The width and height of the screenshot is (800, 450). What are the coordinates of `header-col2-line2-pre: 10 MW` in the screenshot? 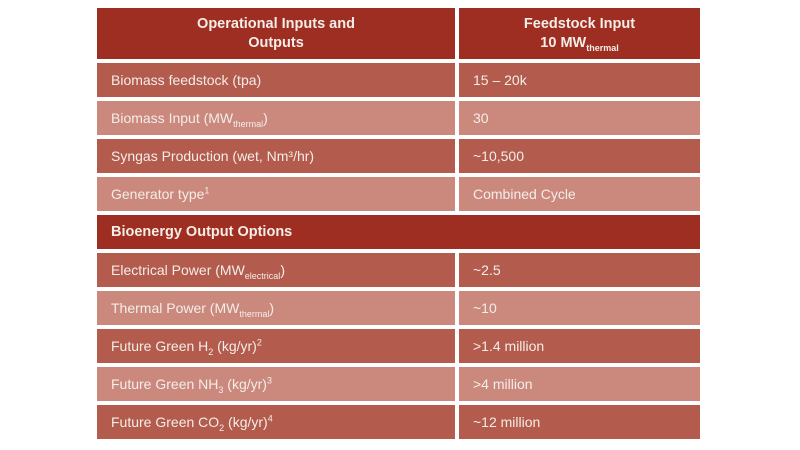 It's located at (563, 42).